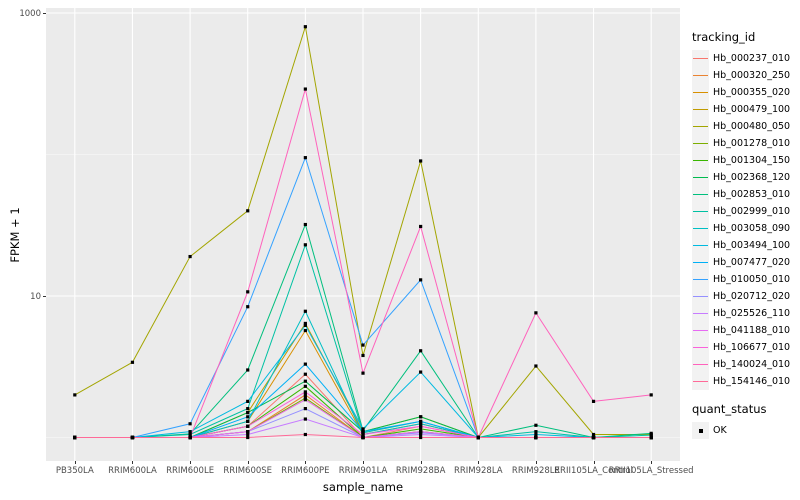 Image resolution: width=800 pixels, height=500 pixels. I want to click on legend-item-label: Hb_003494_100, so click(752, 245).